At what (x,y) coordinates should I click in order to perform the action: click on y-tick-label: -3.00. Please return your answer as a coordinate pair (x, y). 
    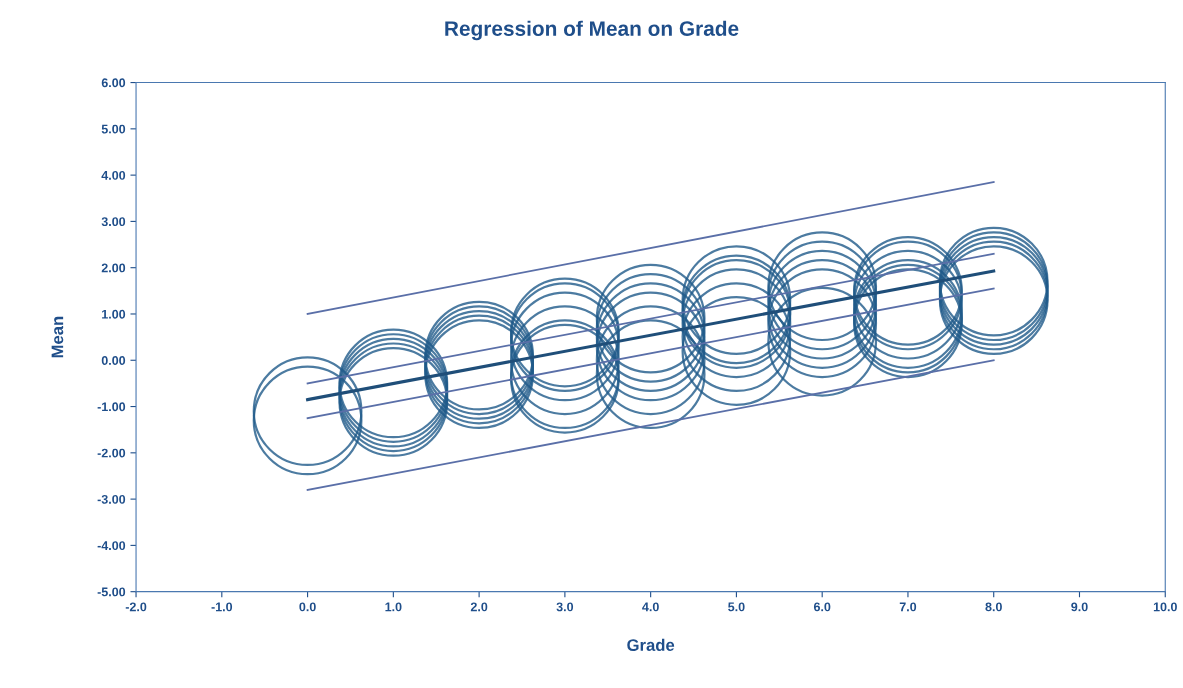
    Looking at the image, I should click on (111, 499).